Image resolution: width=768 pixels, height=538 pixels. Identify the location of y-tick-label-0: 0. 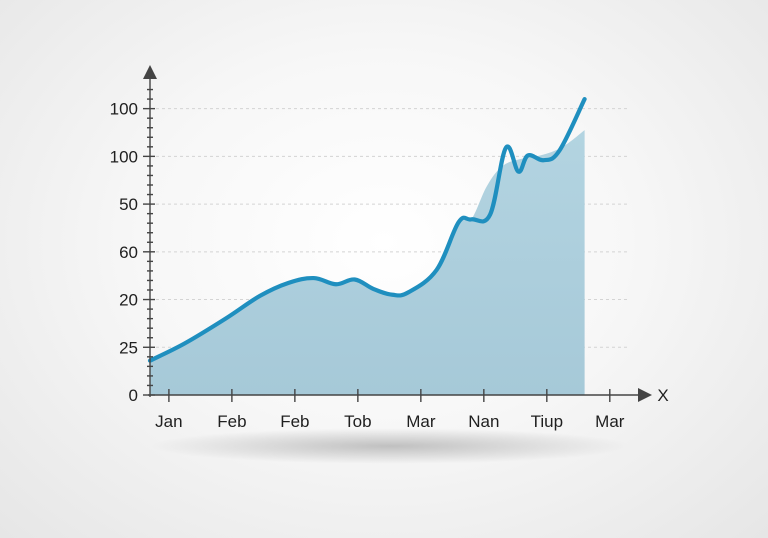
(133, 395).